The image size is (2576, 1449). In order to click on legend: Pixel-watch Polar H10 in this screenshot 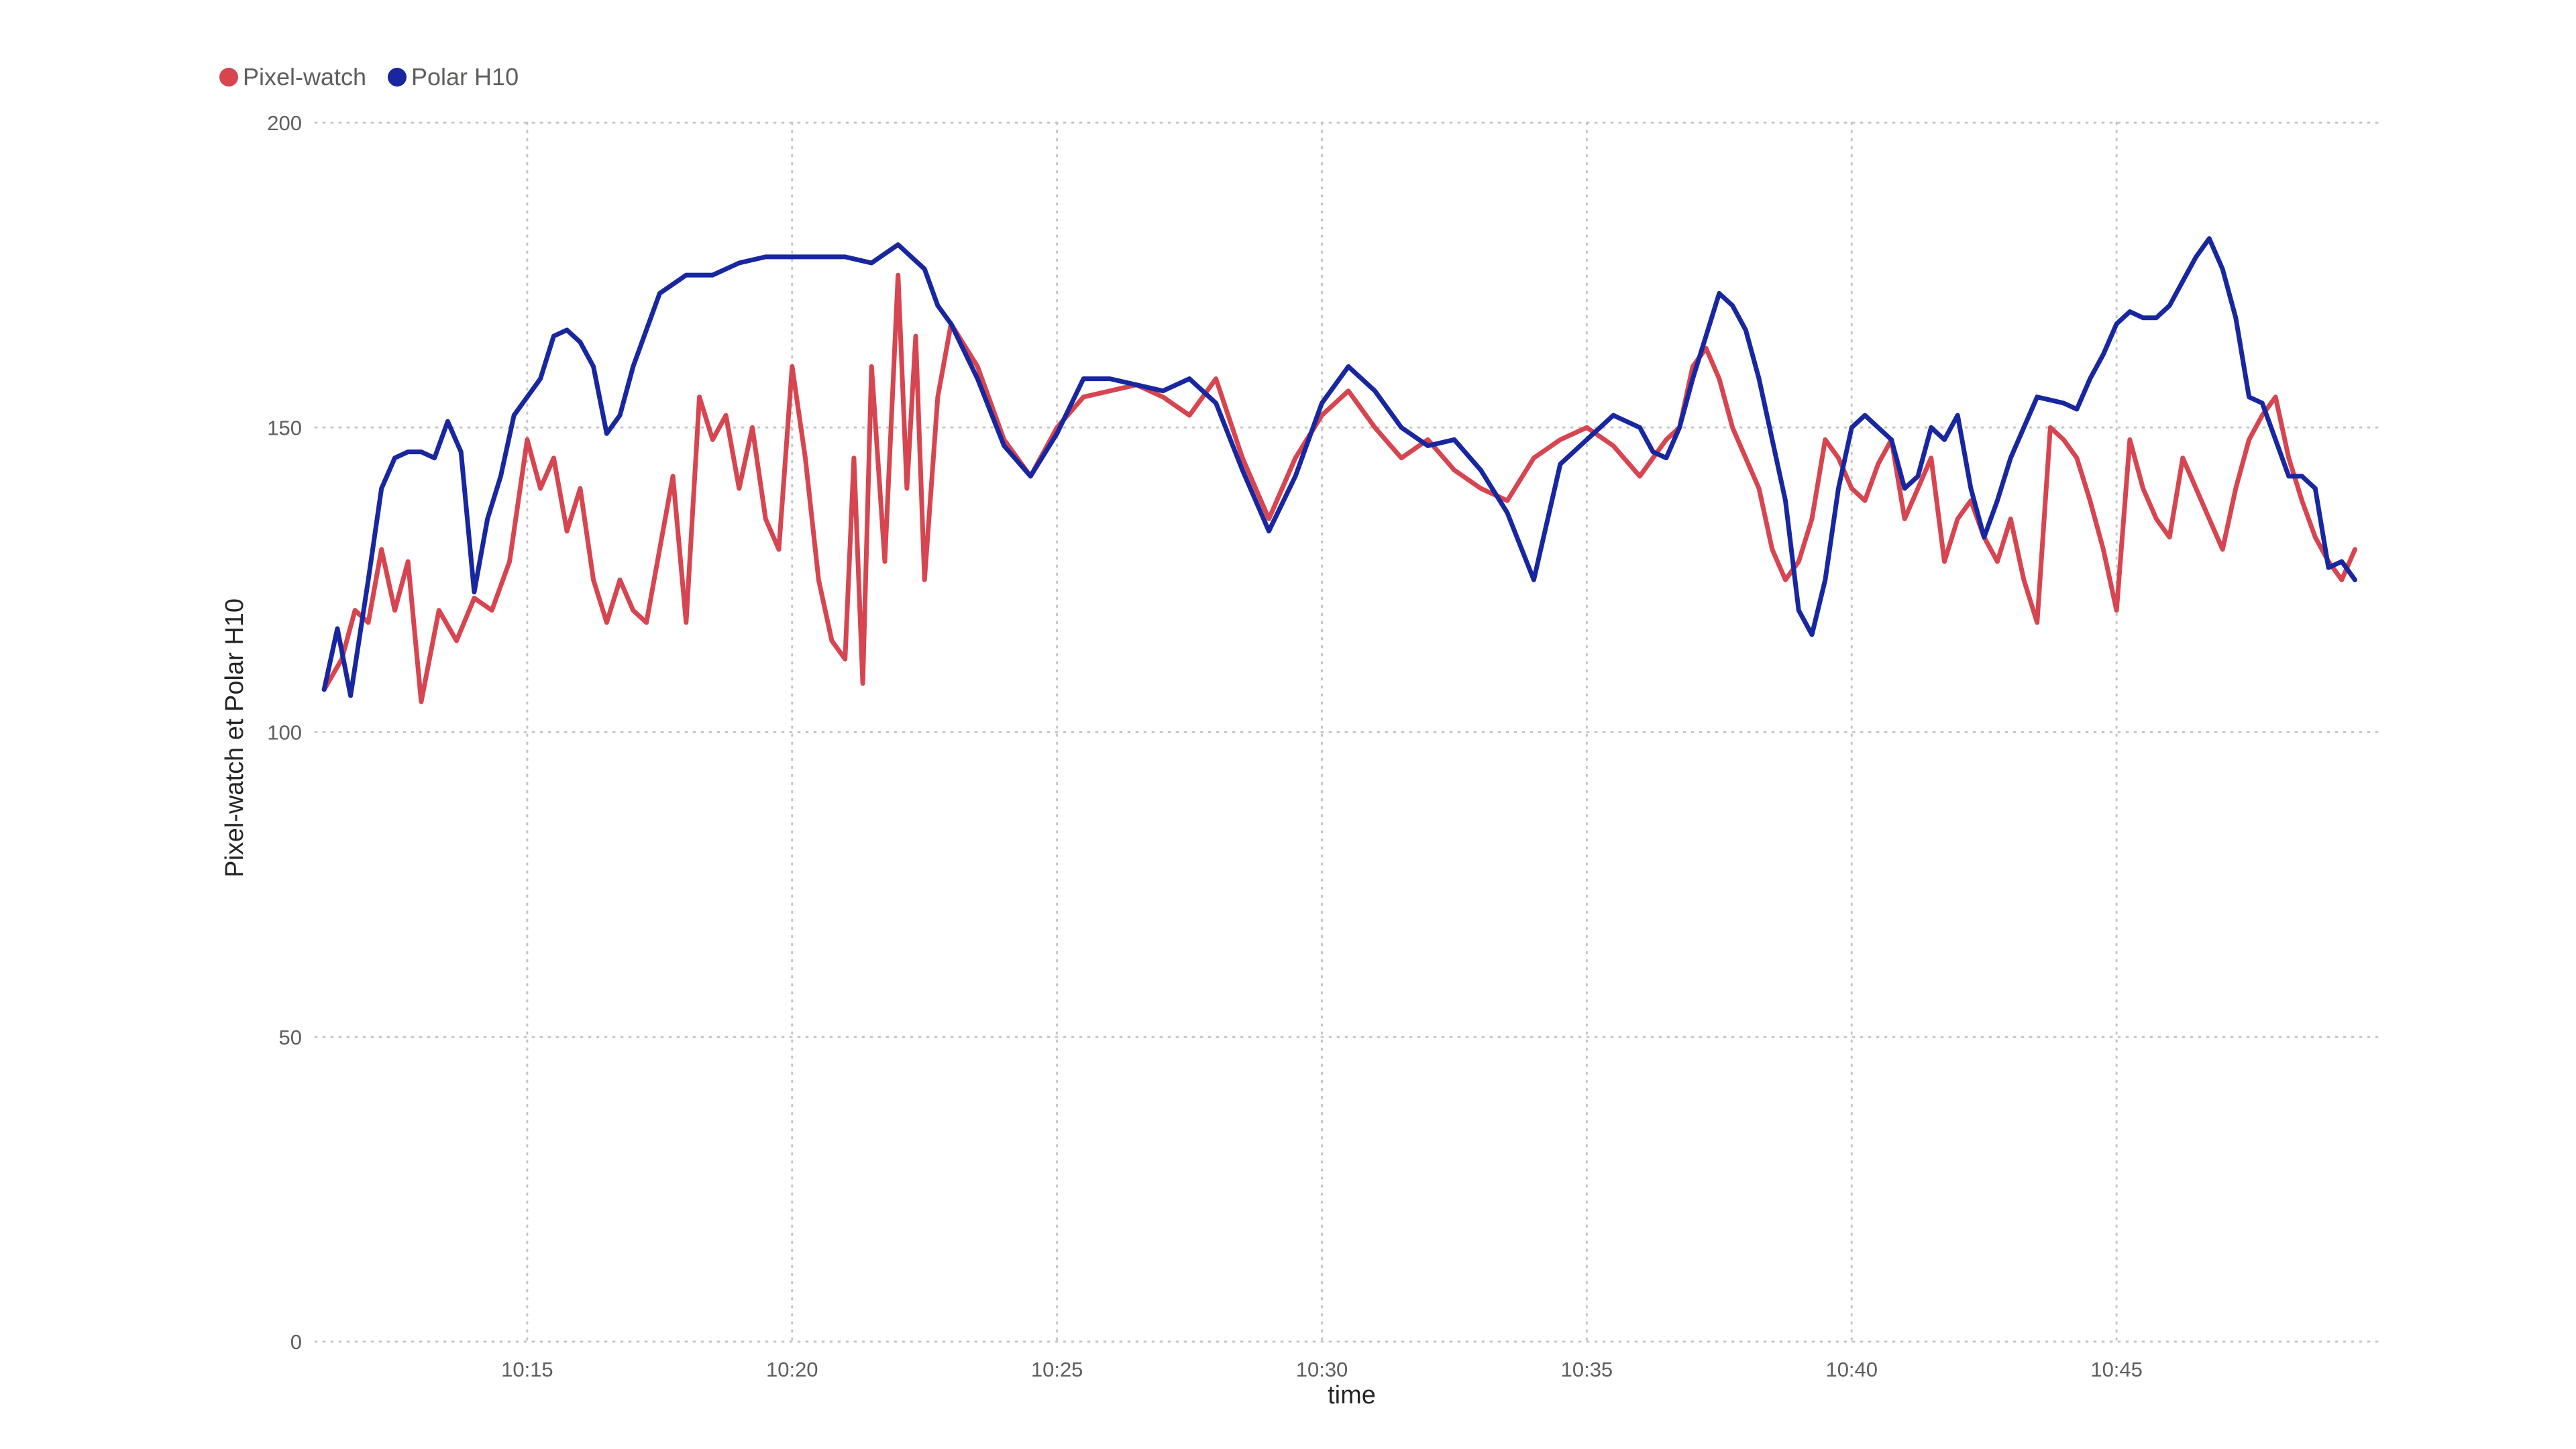, I will do `click(369, 77)`.